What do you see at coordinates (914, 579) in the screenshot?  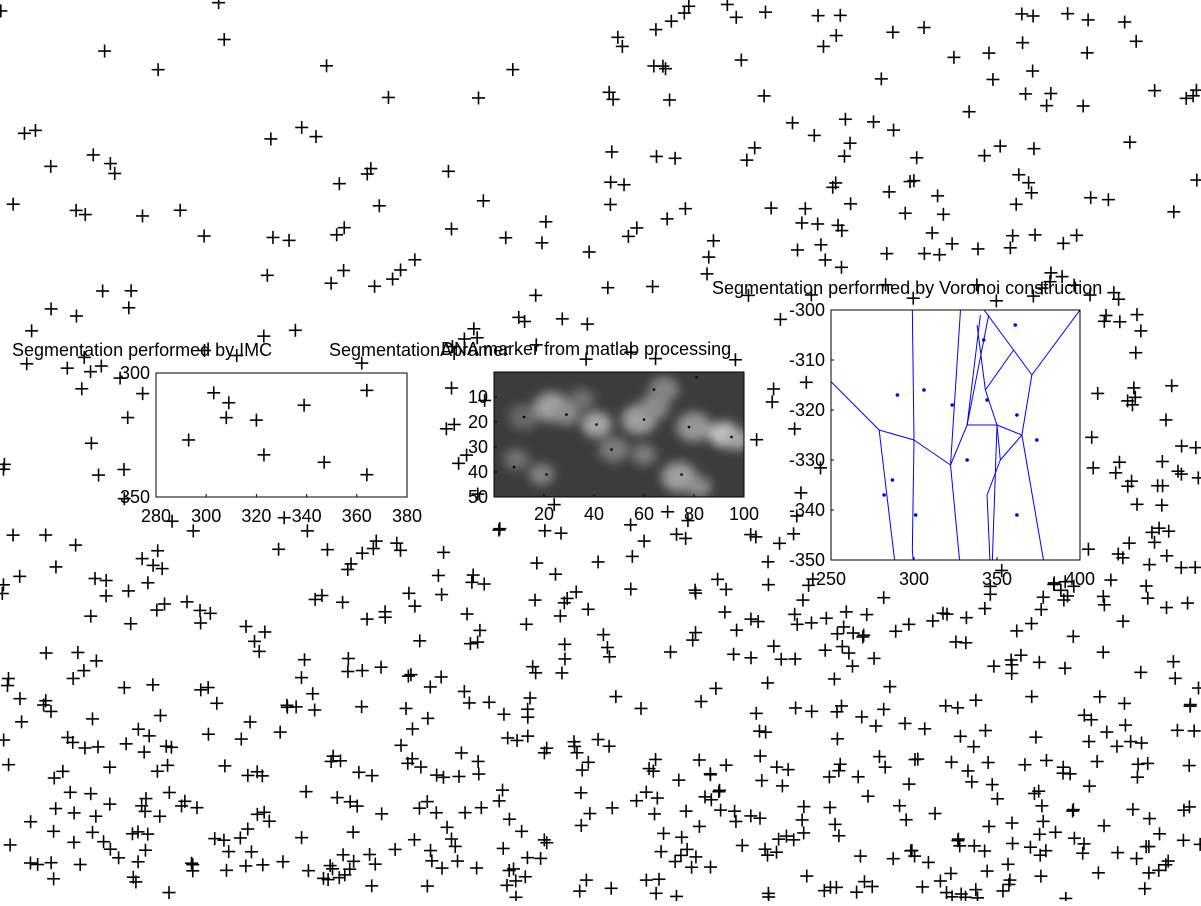 I see `x-tick-label: 300` at bounding box center [914, 579].